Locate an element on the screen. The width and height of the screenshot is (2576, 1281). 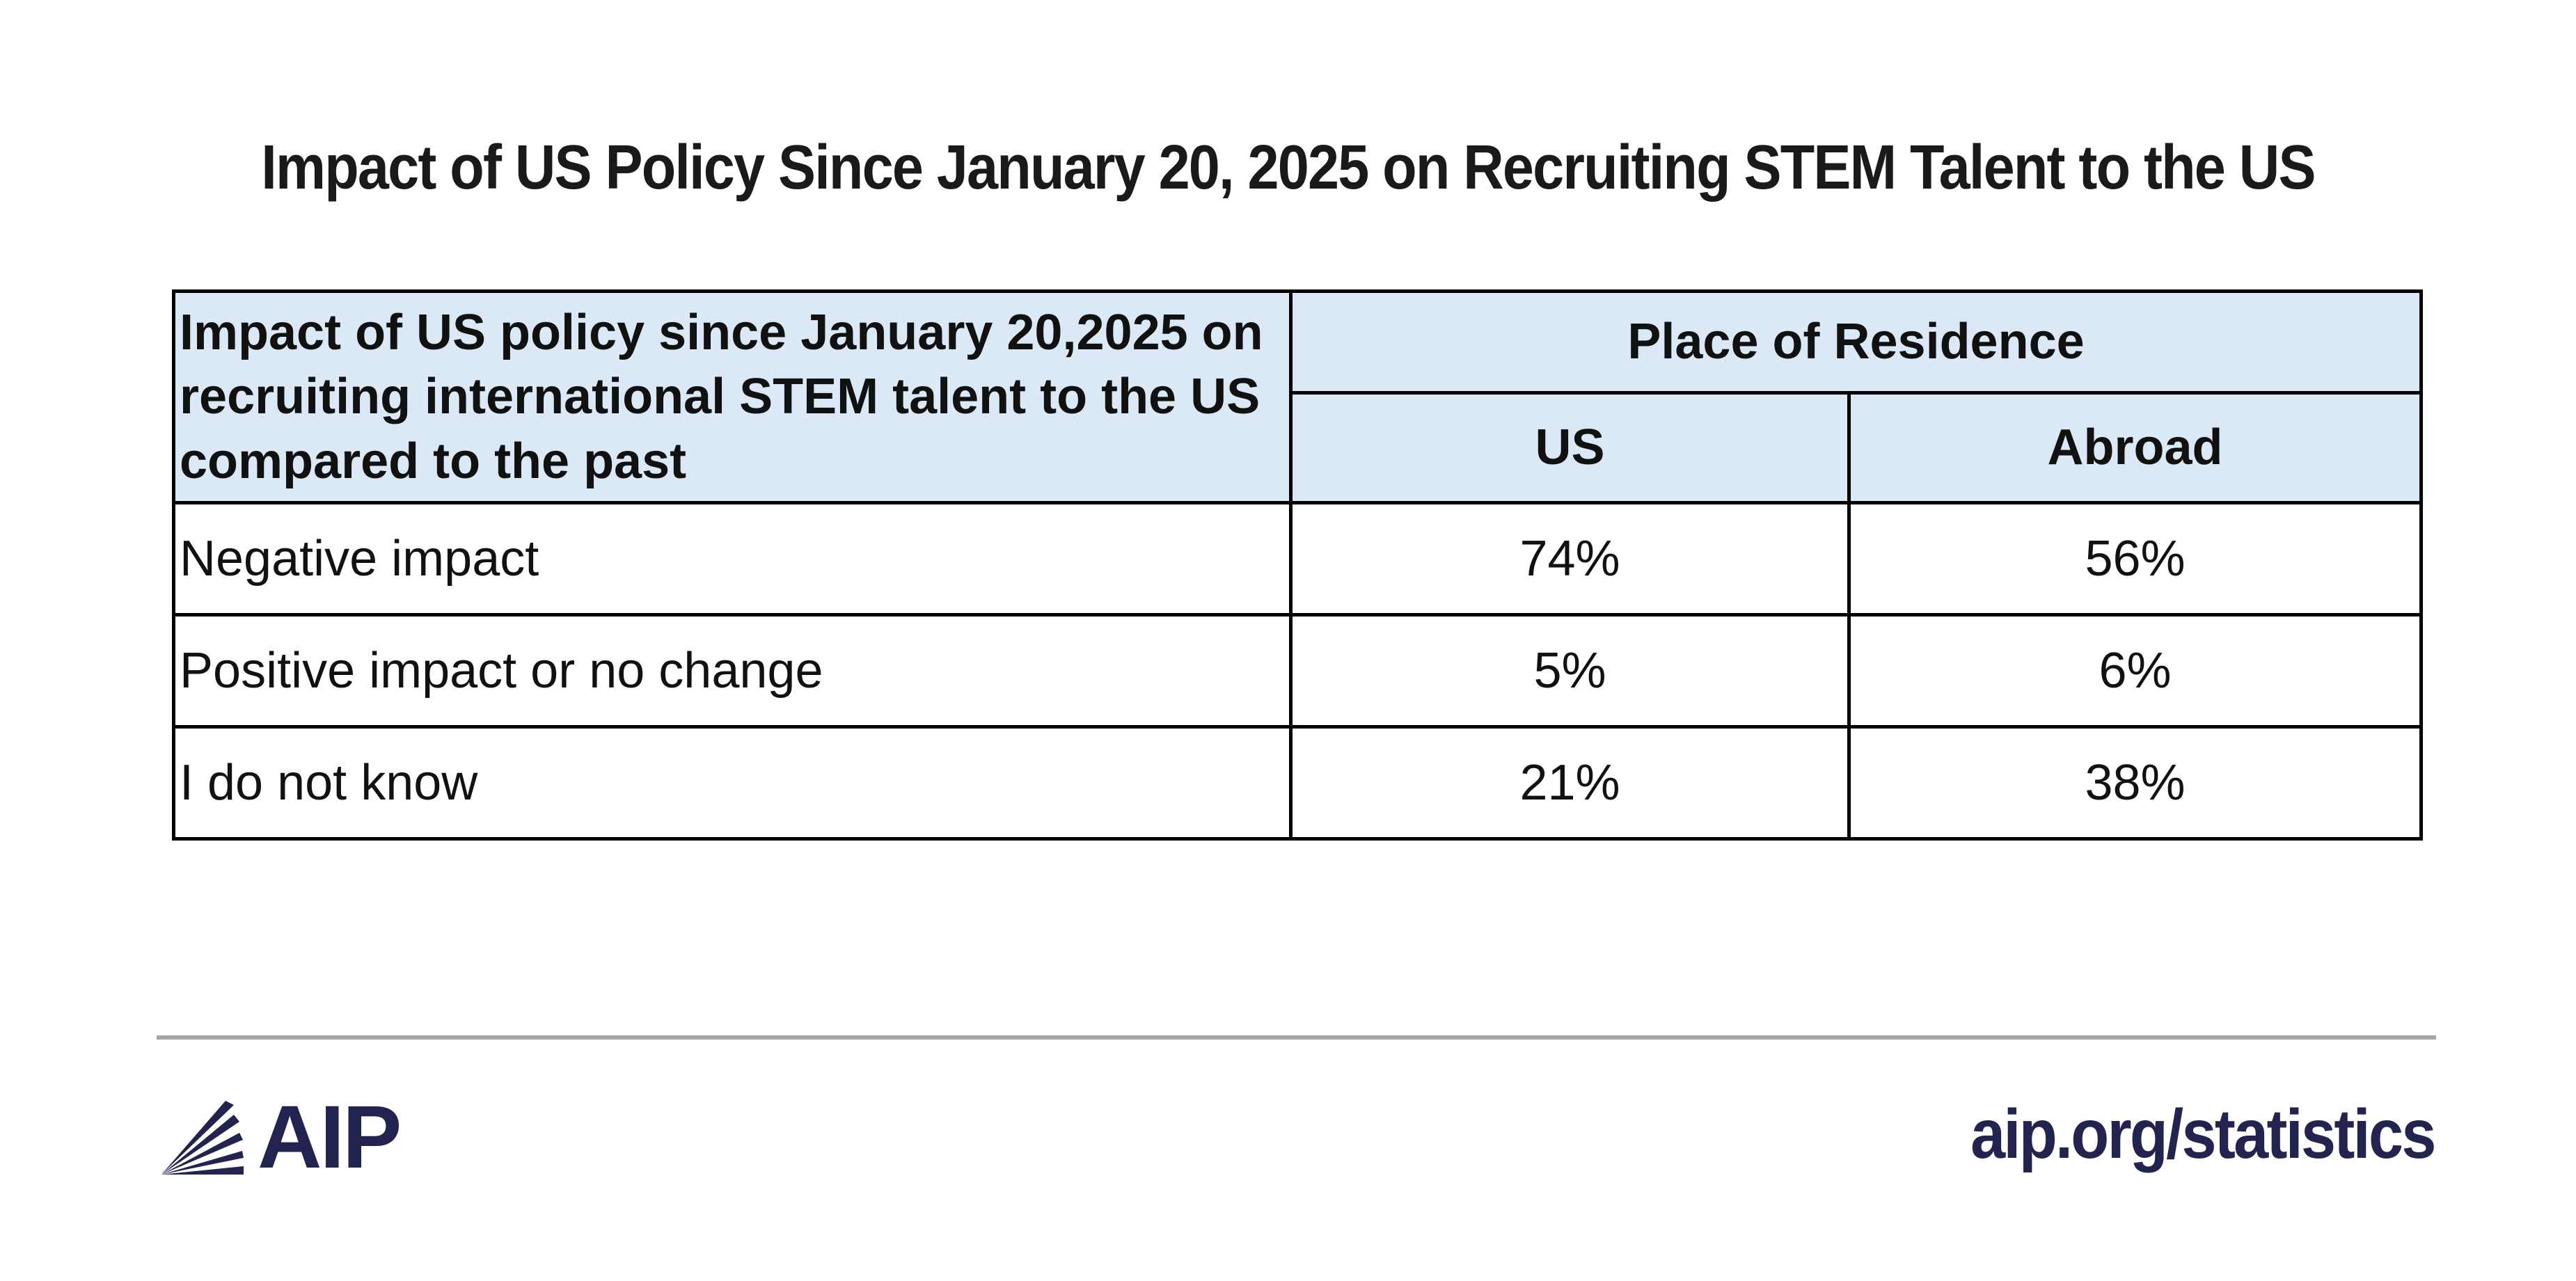
footer-divider is located at coordinates (1296, 1037).